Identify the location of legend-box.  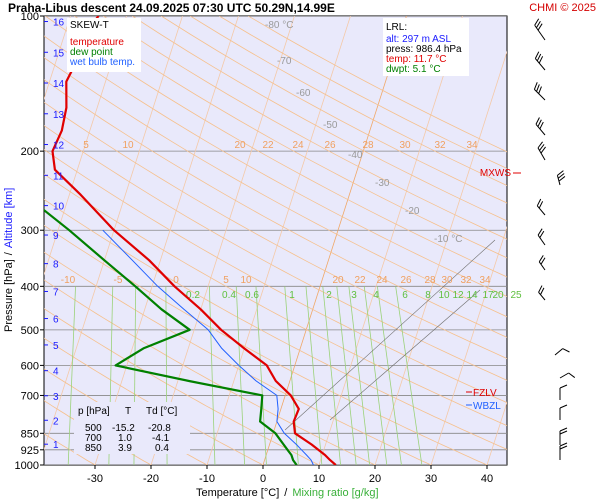
(104, 45).